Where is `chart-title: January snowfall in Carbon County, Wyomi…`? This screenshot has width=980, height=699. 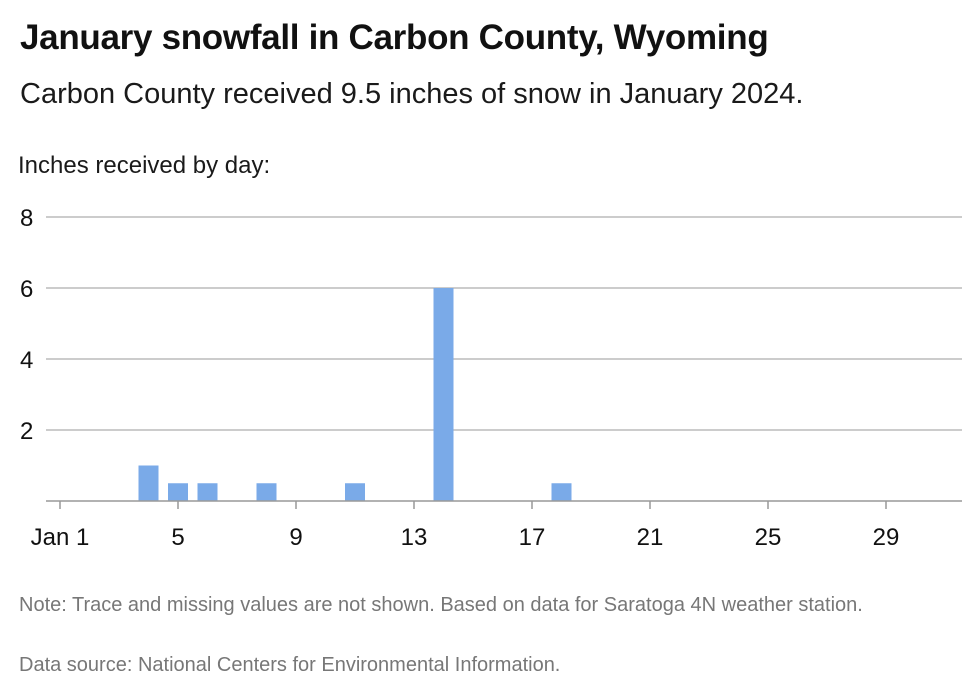 chart-title: January snowfall in Carbon County, Wyomi… is located at coordinates (394, 37).